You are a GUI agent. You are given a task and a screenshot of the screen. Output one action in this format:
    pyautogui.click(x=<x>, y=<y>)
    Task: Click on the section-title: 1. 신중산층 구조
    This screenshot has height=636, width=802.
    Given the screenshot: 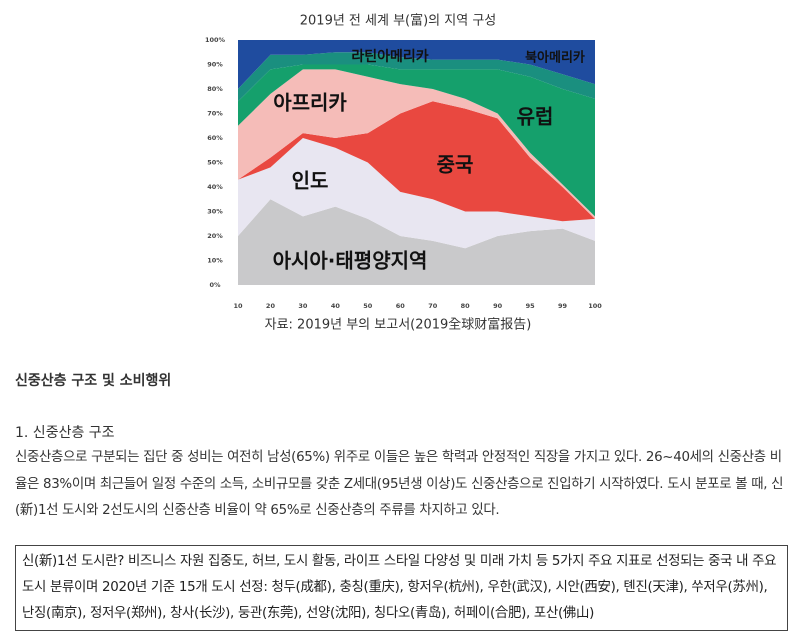 What is the action you would take?
    pyautogui.click(x=65, y=433)
    